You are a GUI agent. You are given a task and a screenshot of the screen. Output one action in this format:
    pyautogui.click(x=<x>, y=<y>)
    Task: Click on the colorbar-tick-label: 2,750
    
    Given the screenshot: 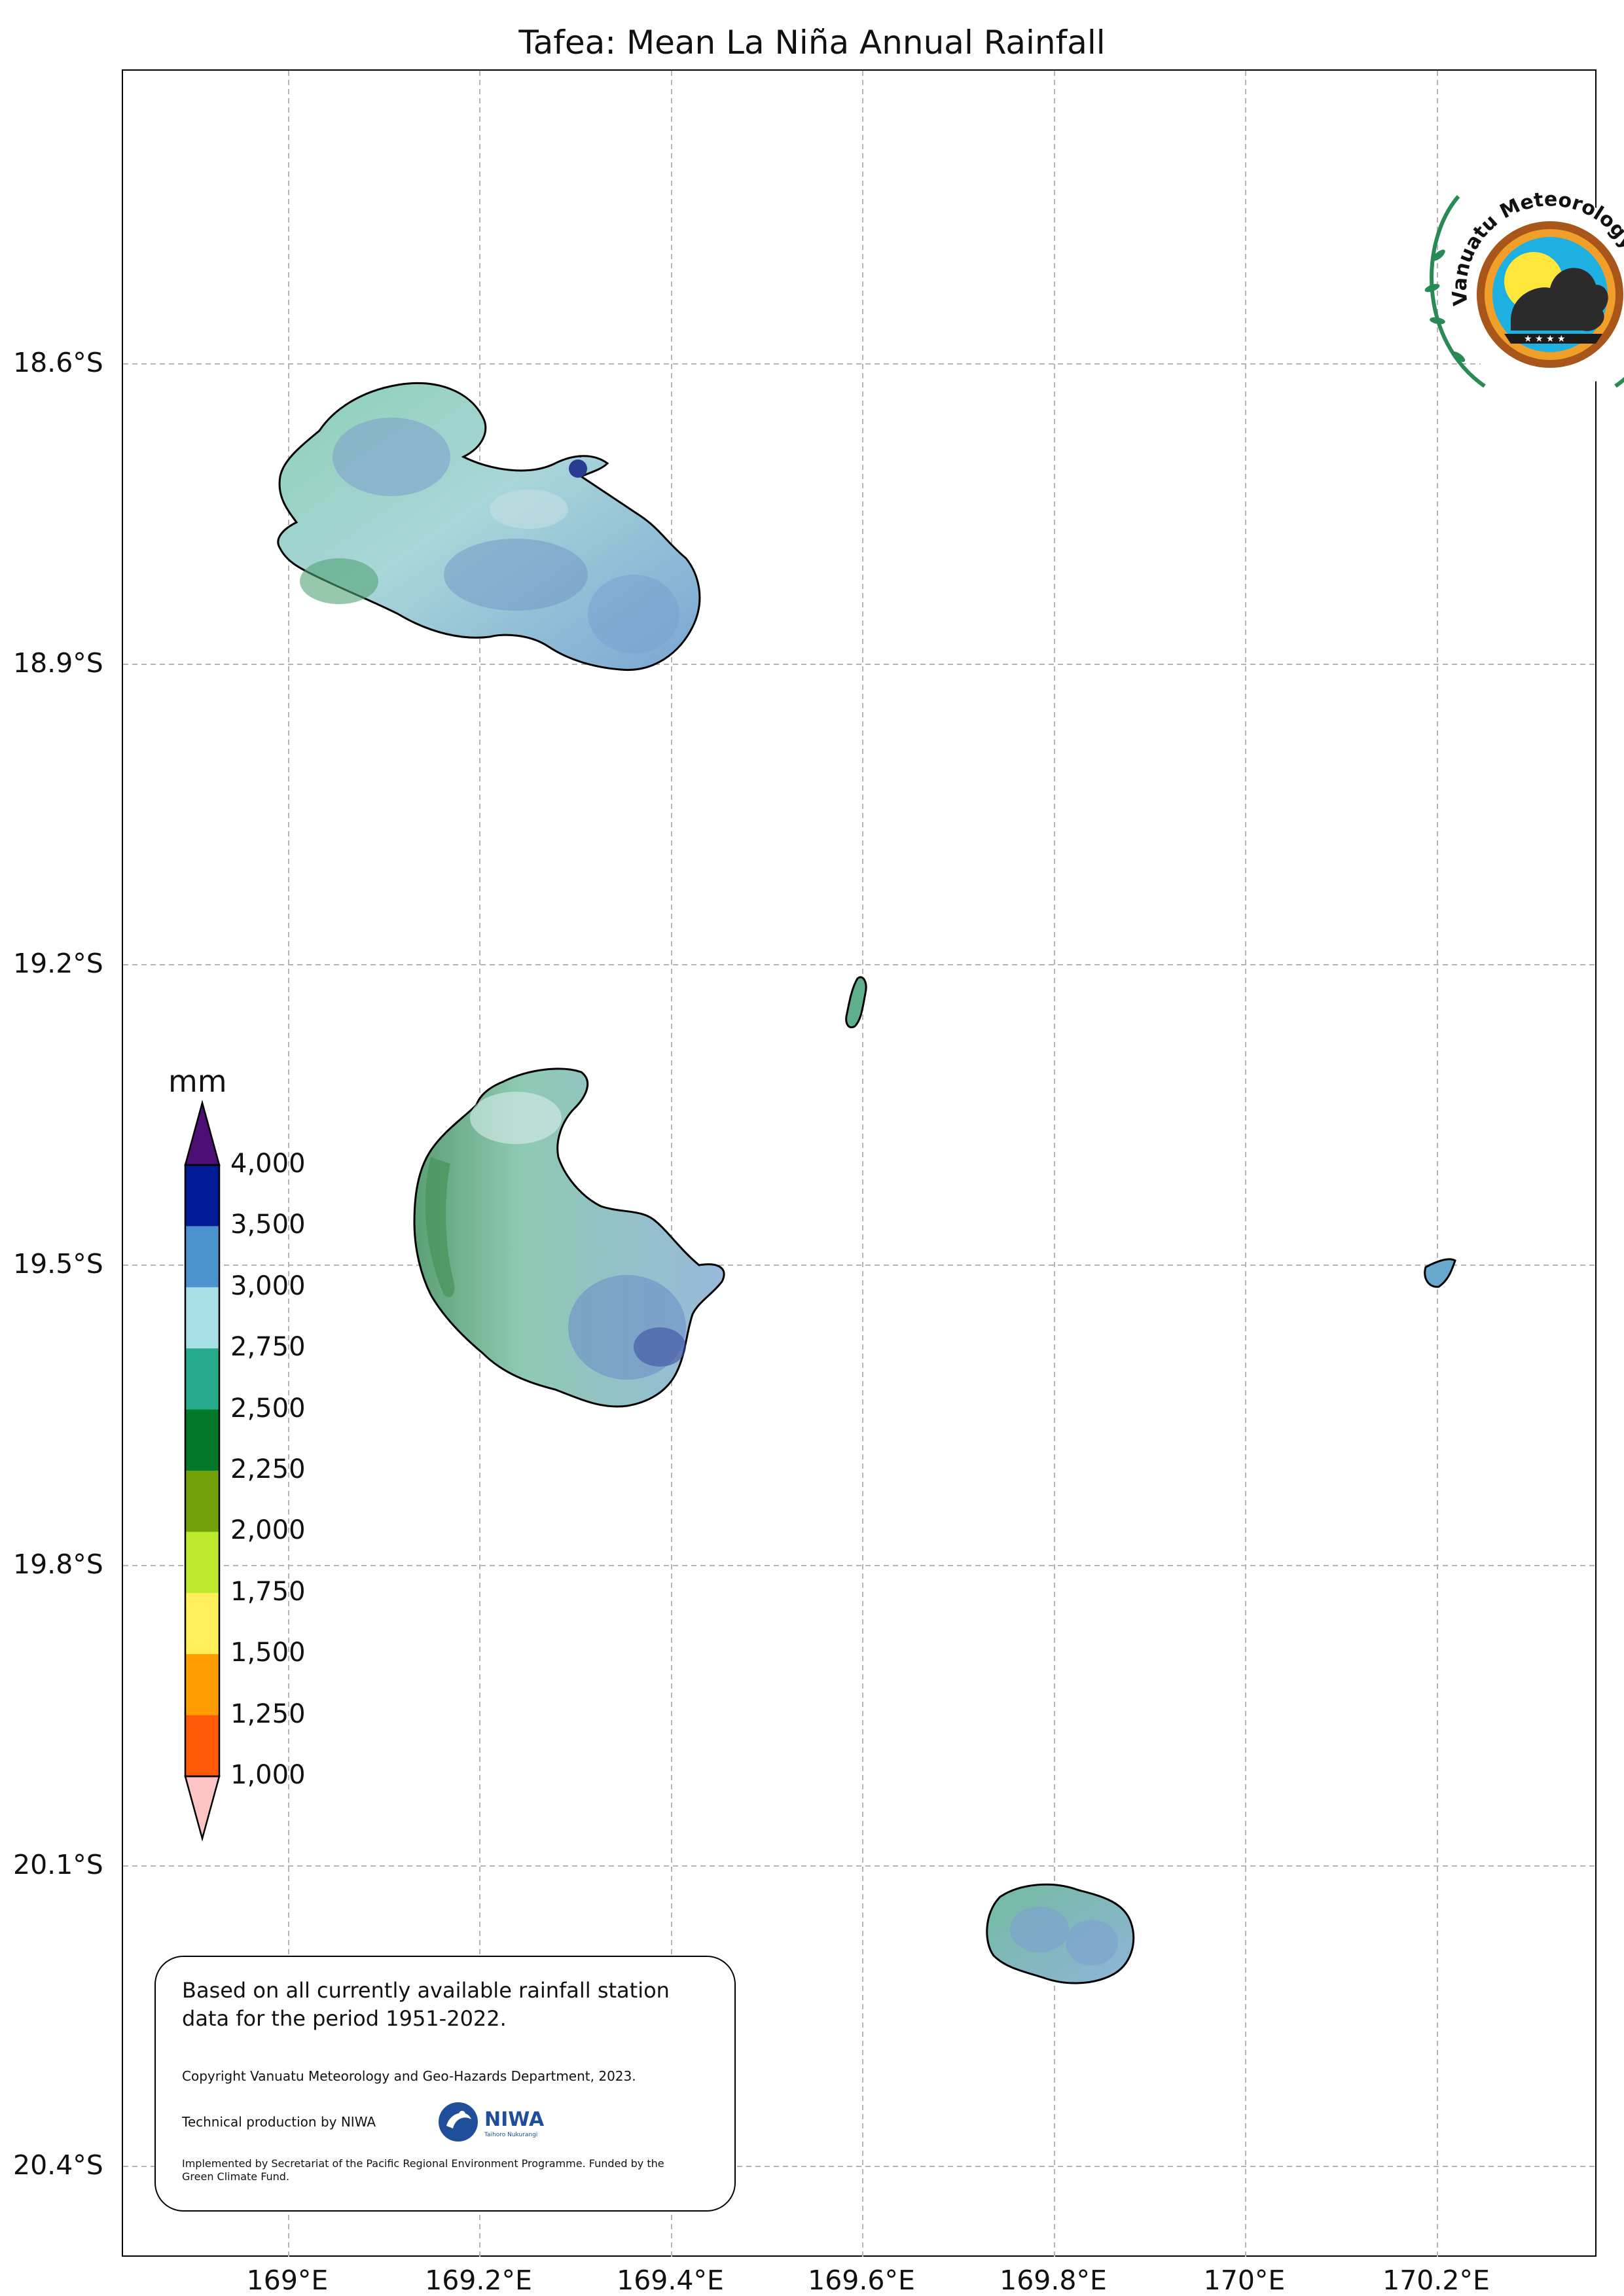 What is the action you would take?
    pyautogui.click(x=268, y=1347)
    